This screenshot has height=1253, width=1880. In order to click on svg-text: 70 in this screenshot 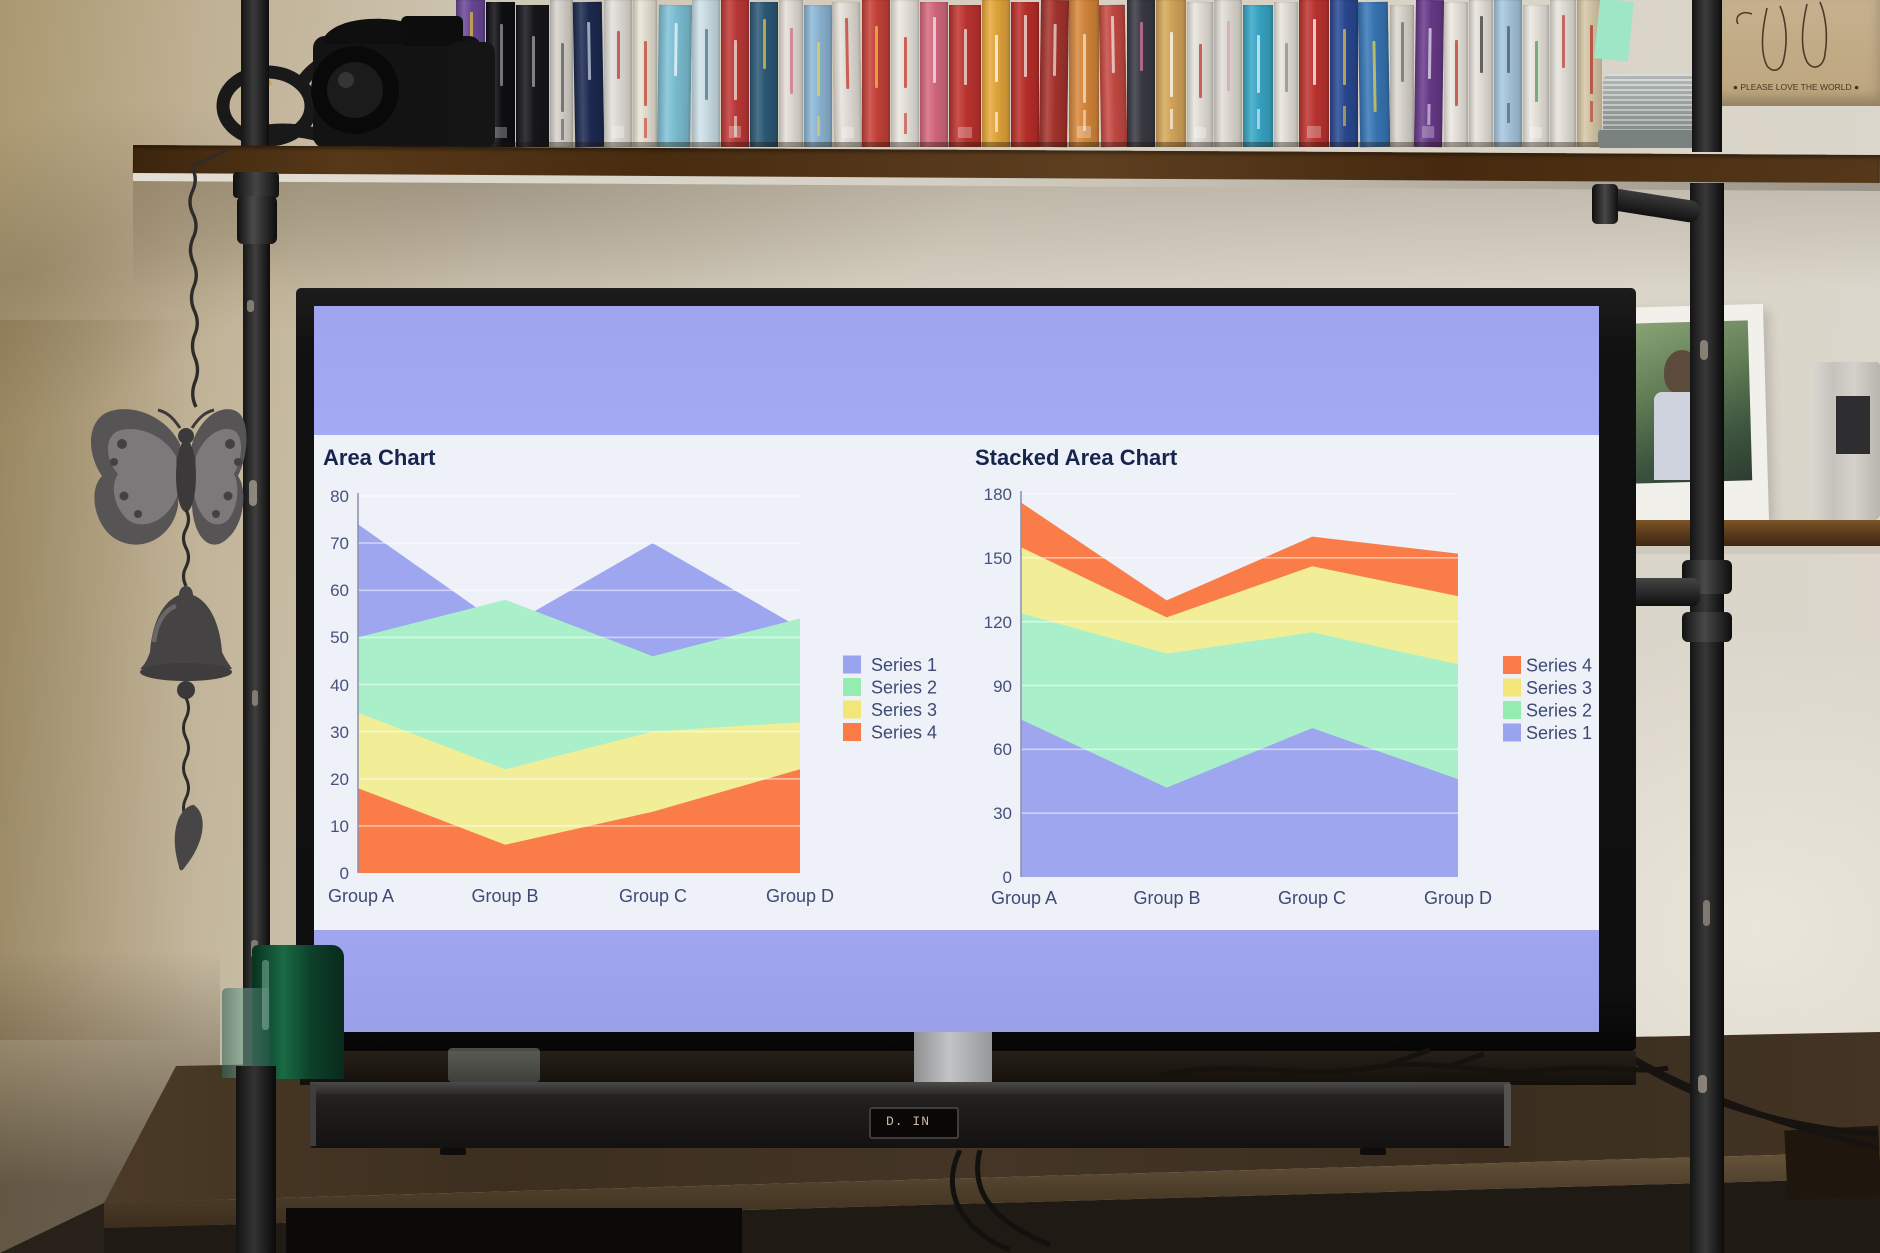, I will do `click(339, 543)`.